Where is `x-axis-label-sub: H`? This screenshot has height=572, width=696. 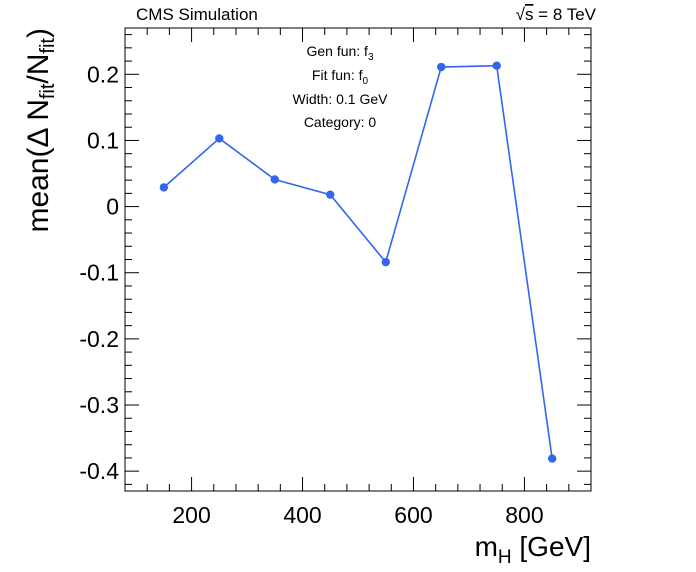 x-axis-label-sub: H is located at coordinates (505, 557).